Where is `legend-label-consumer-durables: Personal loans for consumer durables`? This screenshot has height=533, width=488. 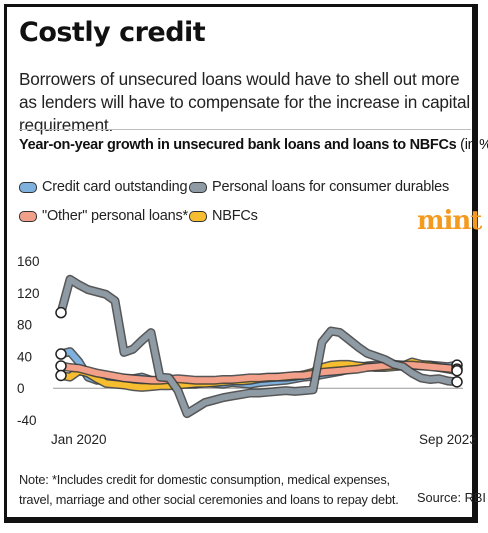
legend-label-consumer-durables: Personal loans for consumer durables is located at coordinates (331, 187).